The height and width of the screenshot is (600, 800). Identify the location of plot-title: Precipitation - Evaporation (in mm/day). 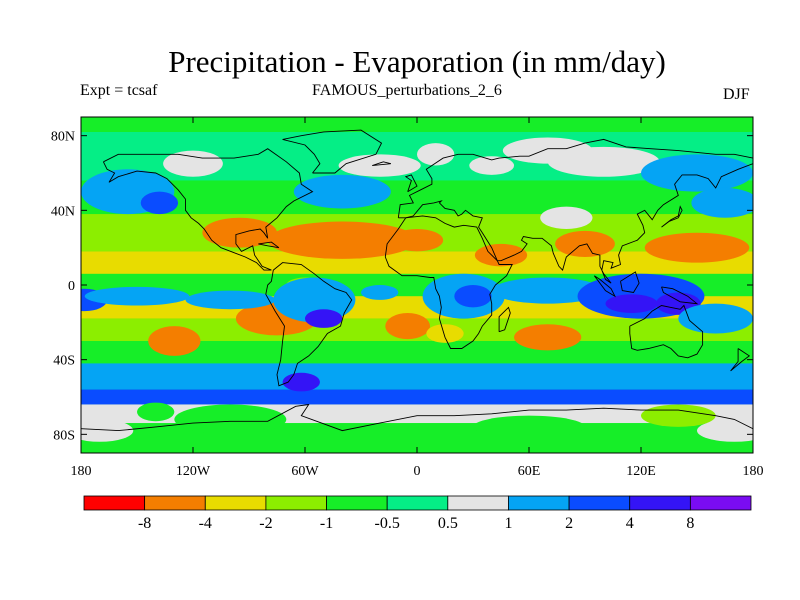
(417, 61).